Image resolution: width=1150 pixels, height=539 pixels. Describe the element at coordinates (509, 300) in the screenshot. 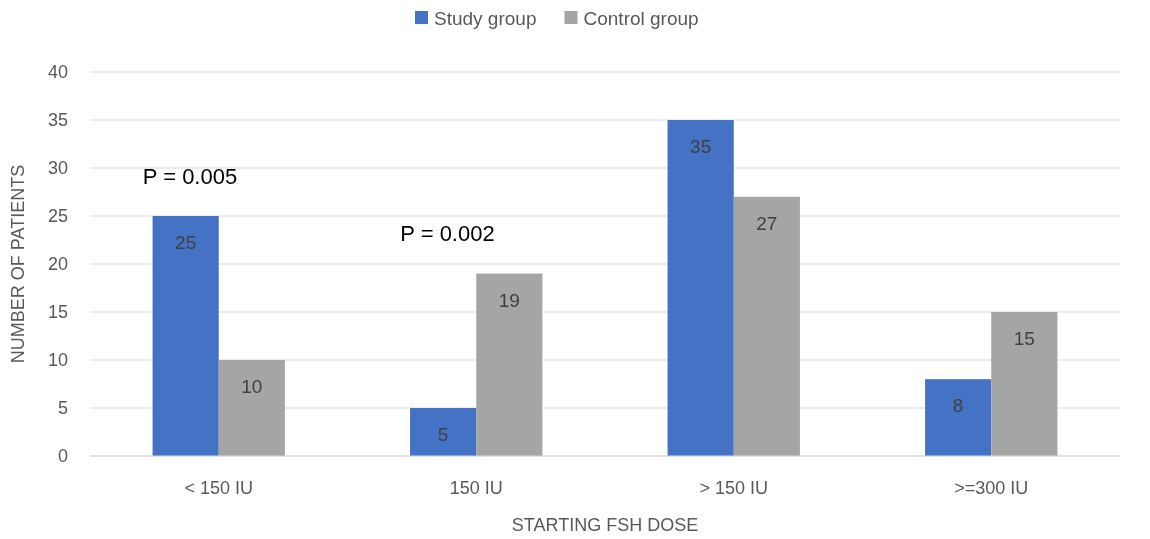

I see `data-label: 19` at that location.